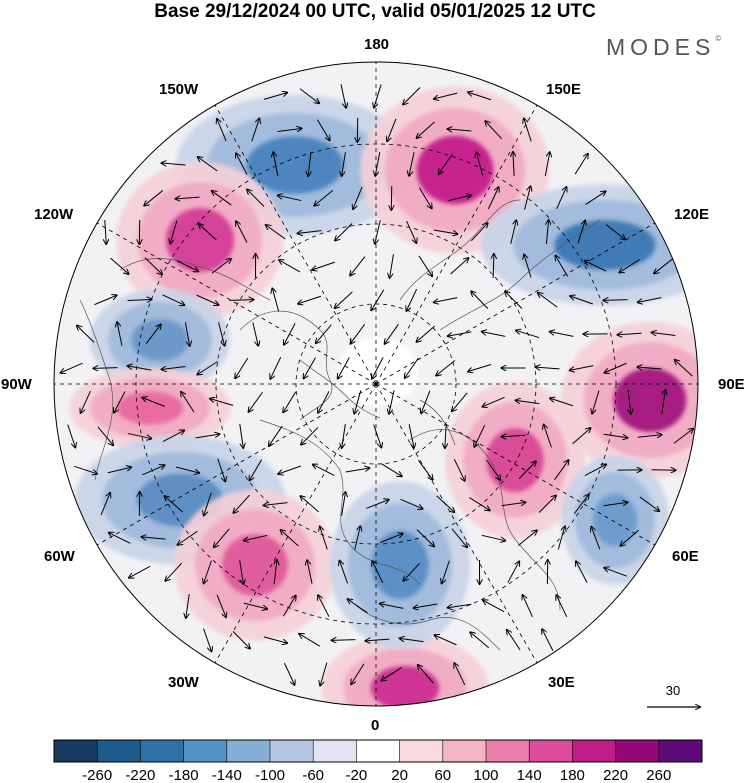 This screenshot has width=750, height=783. What do you see at coordinates (378, 751) in the screenshot?
I see `colorbar-frame` at bounding box center [378, 751].